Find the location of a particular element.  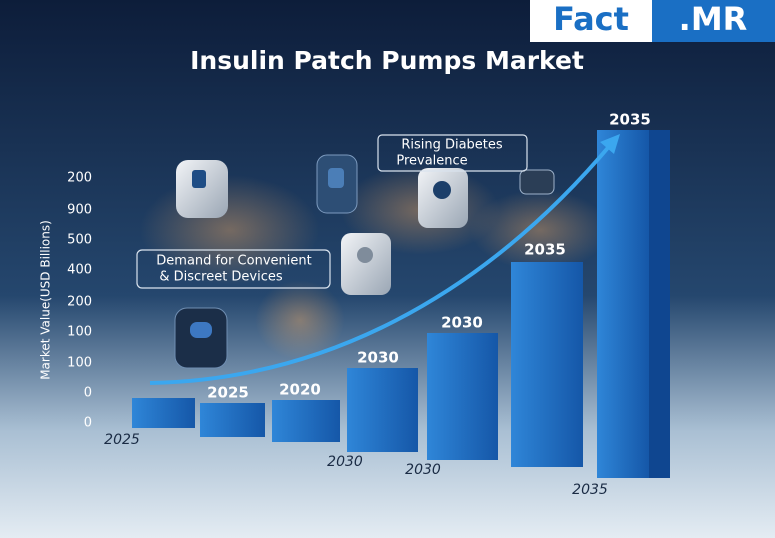

callout-text: Demand for Convenient is located at coordinates (233, 261).